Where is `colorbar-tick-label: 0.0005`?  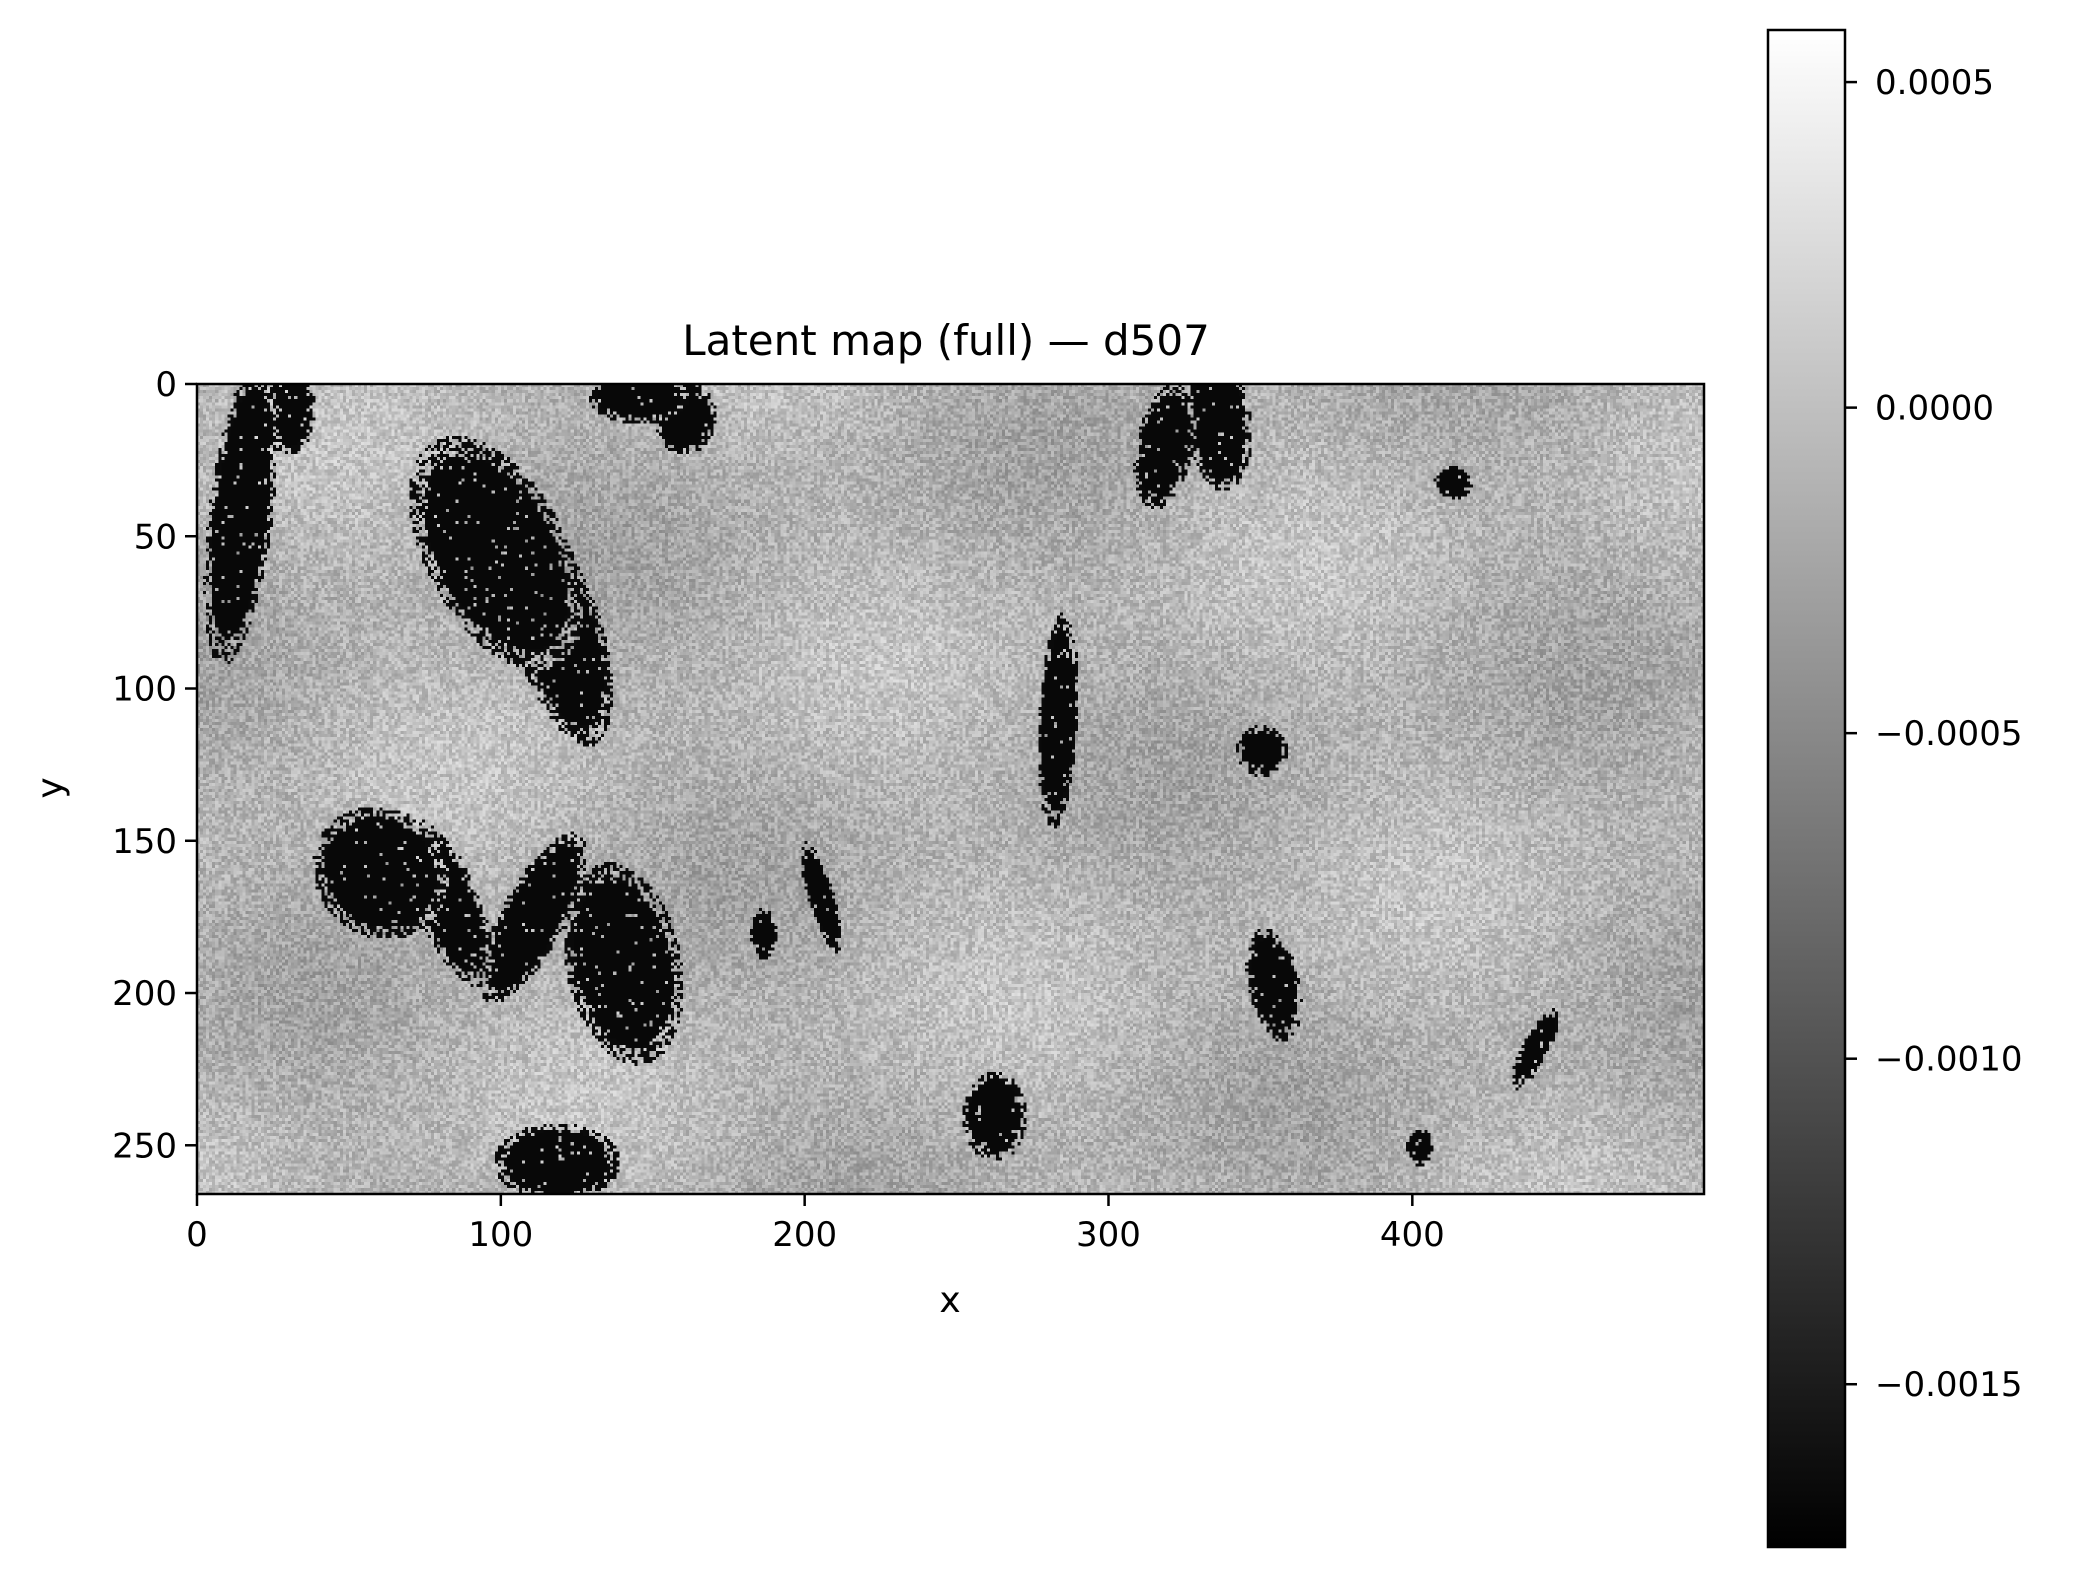 colorbar-tick-label: 0.0005 is located at coordinates (1934, 83).